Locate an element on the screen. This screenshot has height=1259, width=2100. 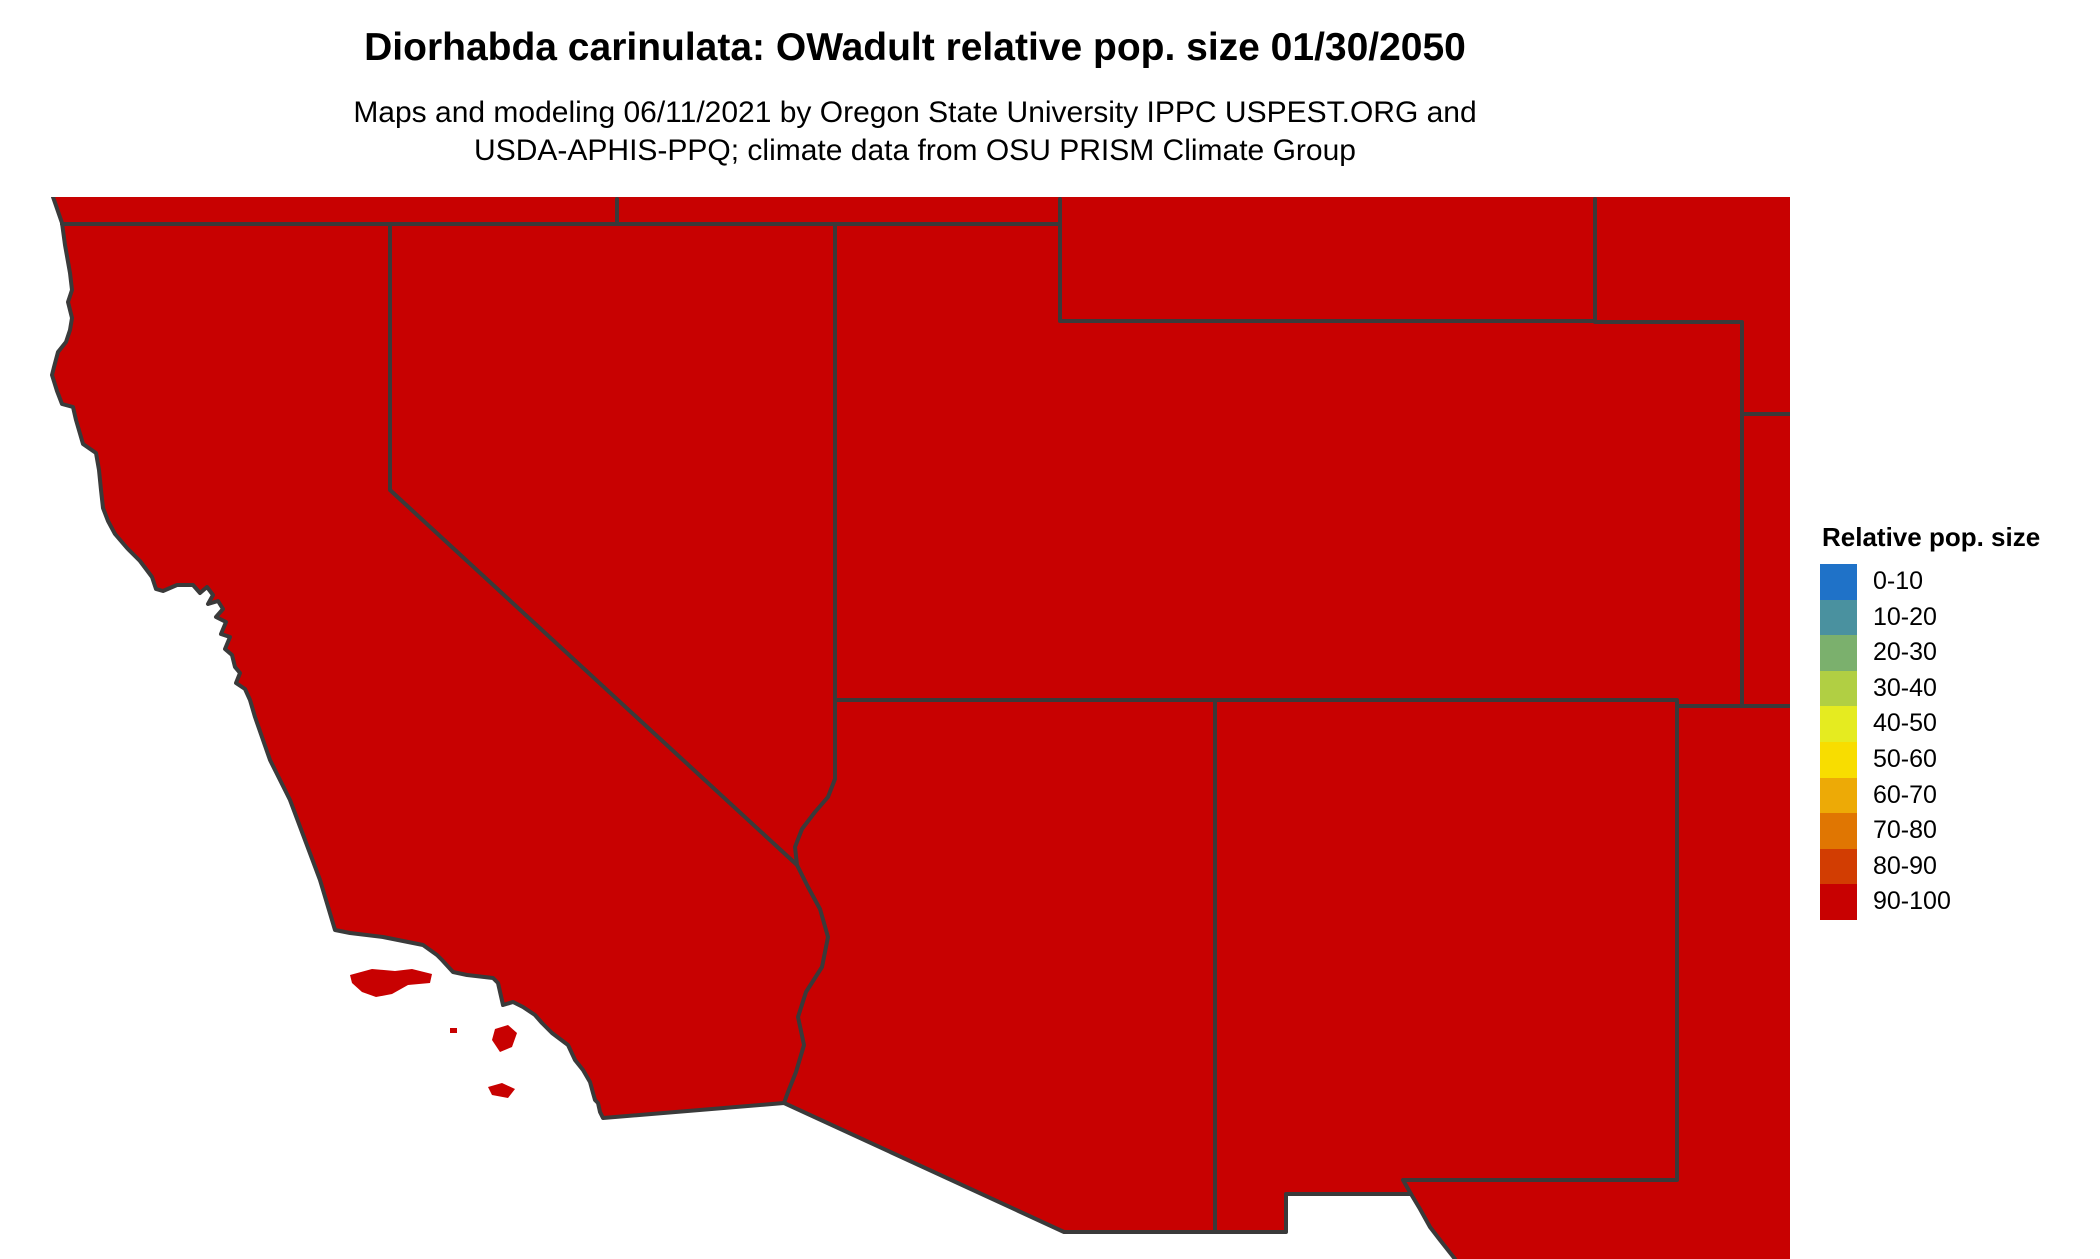
legend-label: 50-60 is located at coordinates (1905, 758).